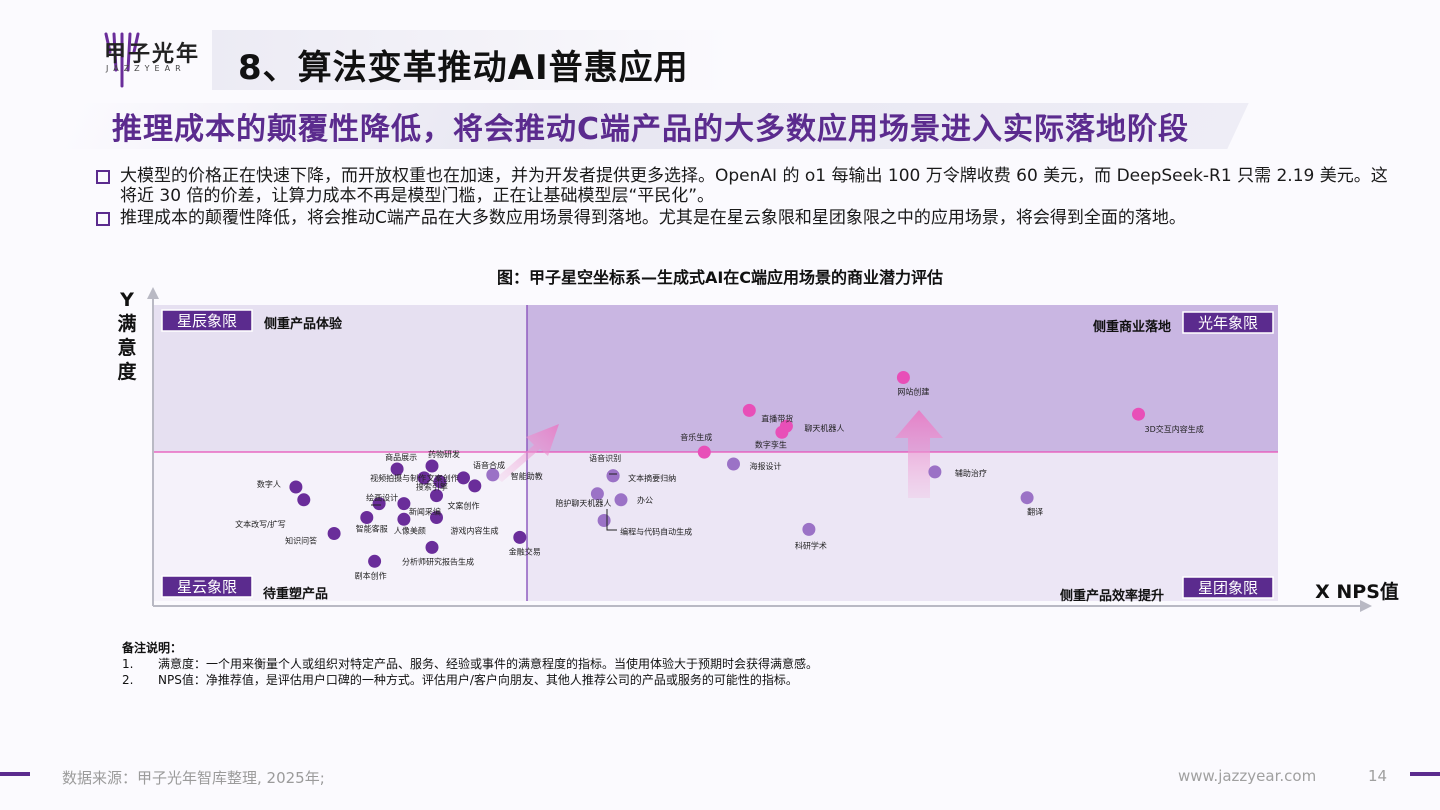  I want to click on y-axis-arrow-icon, so click(153, 293).